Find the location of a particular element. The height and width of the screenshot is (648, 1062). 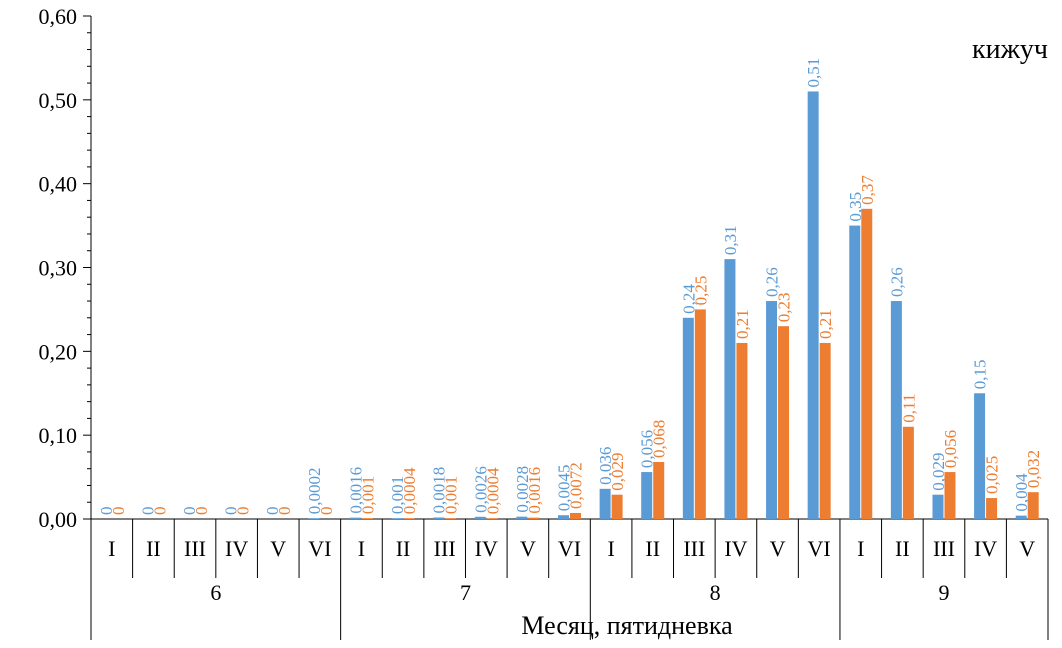

data-label: 0,0026 is located at coordinates (480, 489).